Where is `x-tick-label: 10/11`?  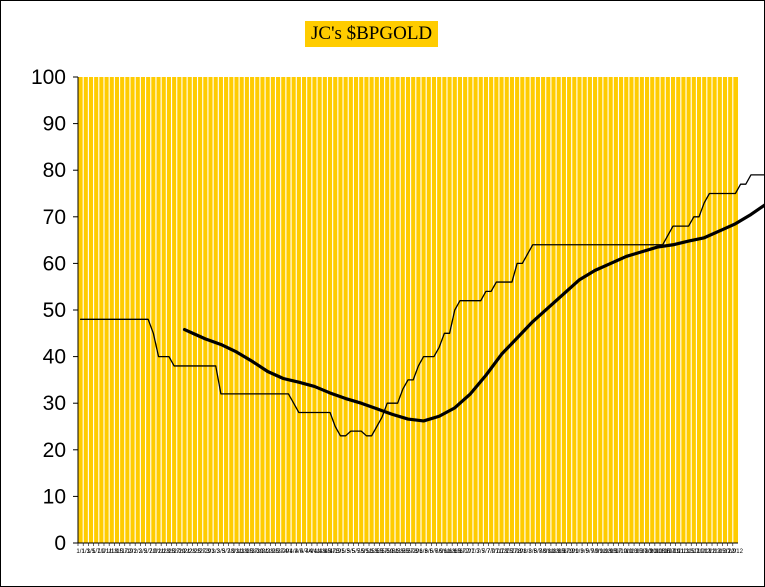
x-tick-label: 10/11 is located at coordinates (652, 552).